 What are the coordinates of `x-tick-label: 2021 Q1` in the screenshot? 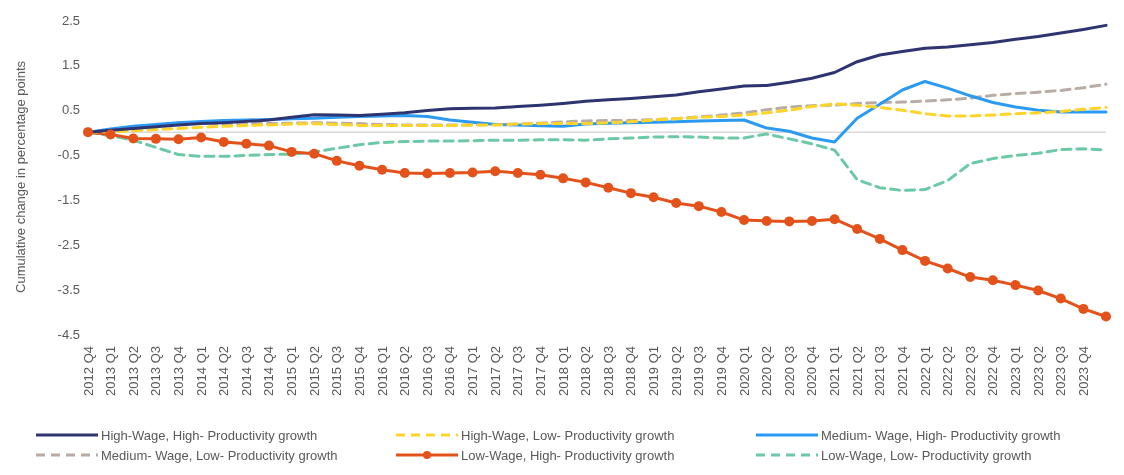 It's located at (835, 371).